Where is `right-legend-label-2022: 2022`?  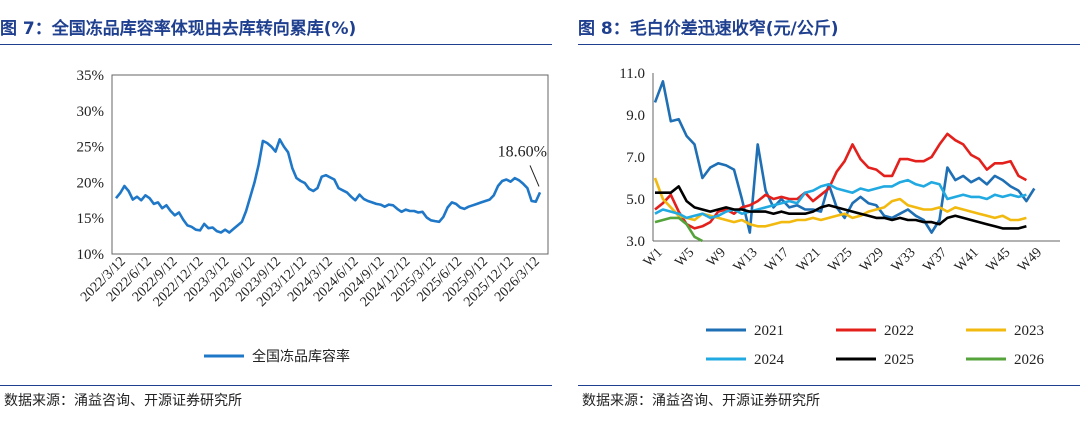
right-legend-label-2022: 2022 is located at coordinates (899, 331).